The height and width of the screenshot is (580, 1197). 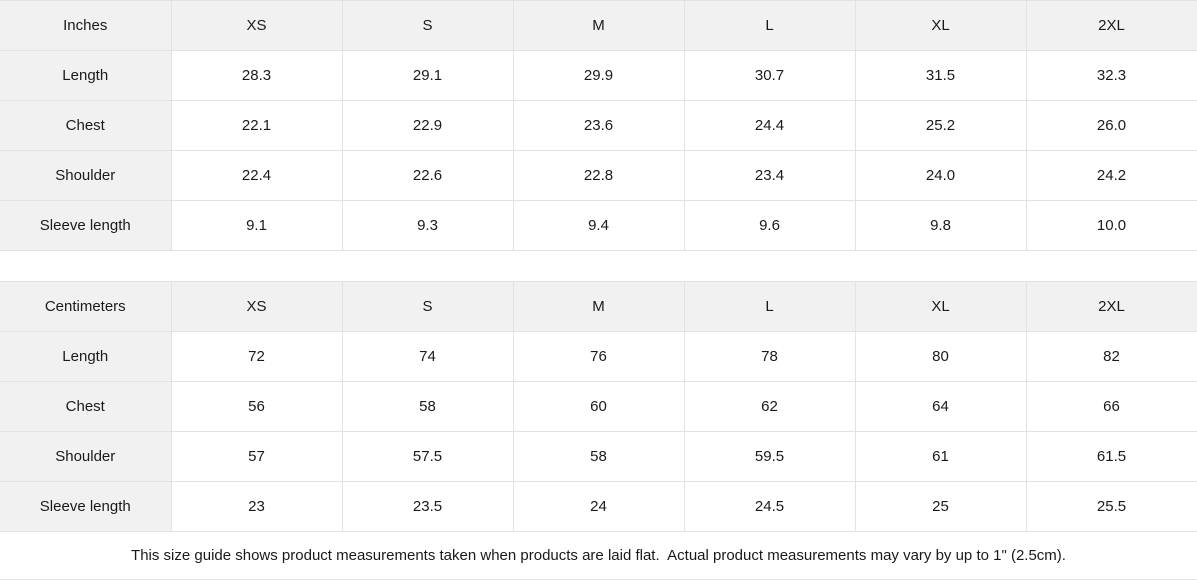 I want to click on table-header-row: Inches XS S M L XL 2XL, so click(x=598, y=25).